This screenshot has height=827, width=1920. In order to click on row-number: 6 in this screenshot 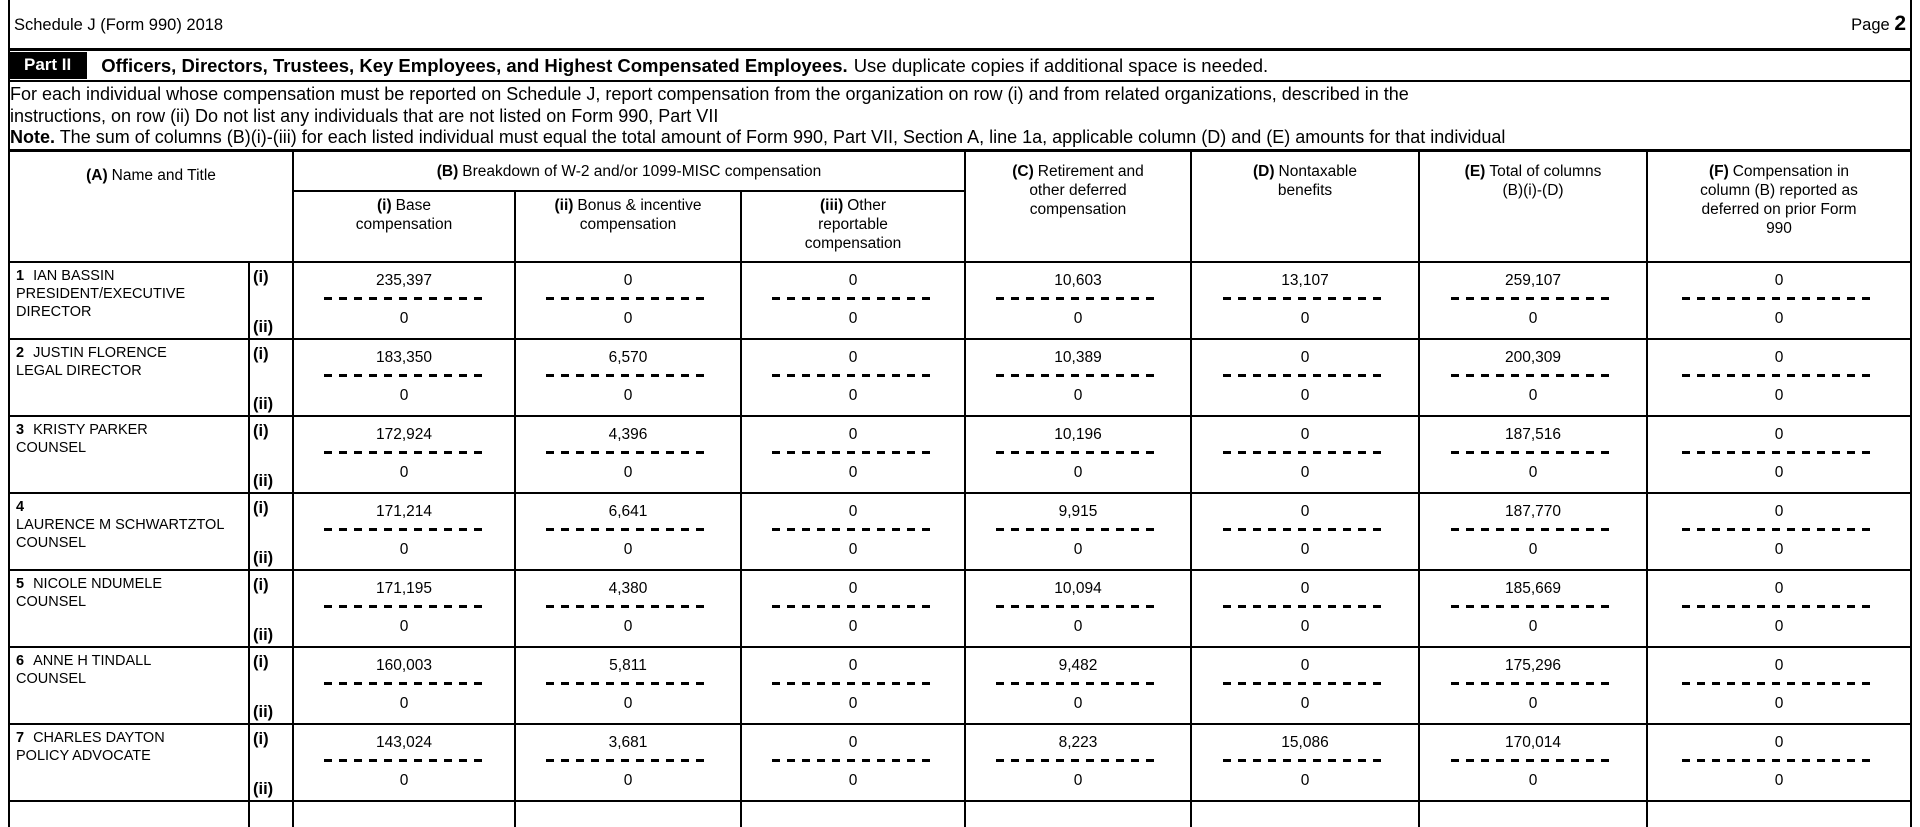, I will do `click(20, 661)`.